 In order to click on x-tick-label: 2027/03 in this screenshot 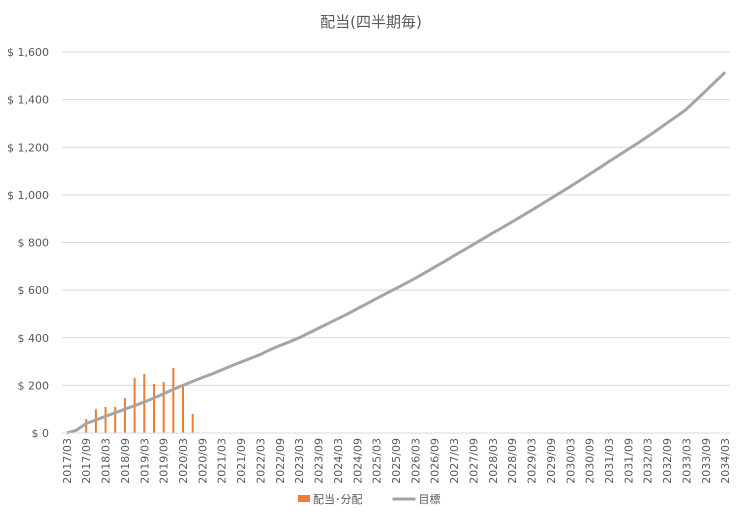, I will do `click(454, 461)`.